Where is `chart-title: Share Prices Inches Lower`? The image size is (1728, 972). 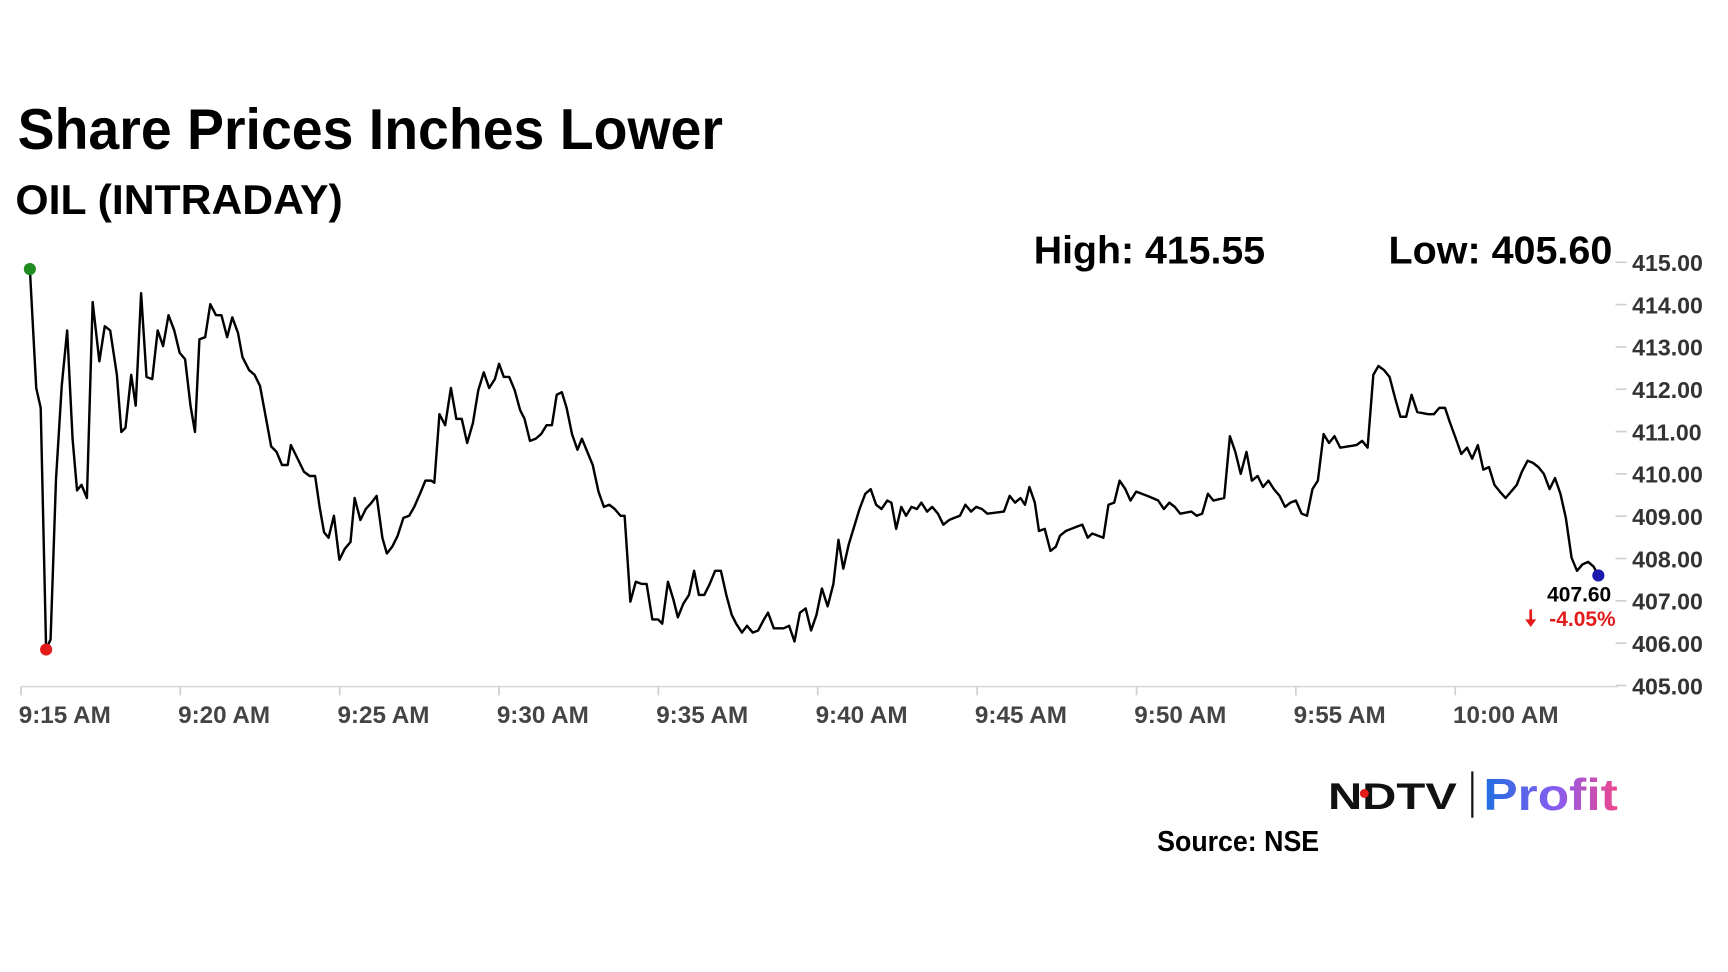 chart-title: Share Prices Inches Lower is located at coordinates (370, 130).